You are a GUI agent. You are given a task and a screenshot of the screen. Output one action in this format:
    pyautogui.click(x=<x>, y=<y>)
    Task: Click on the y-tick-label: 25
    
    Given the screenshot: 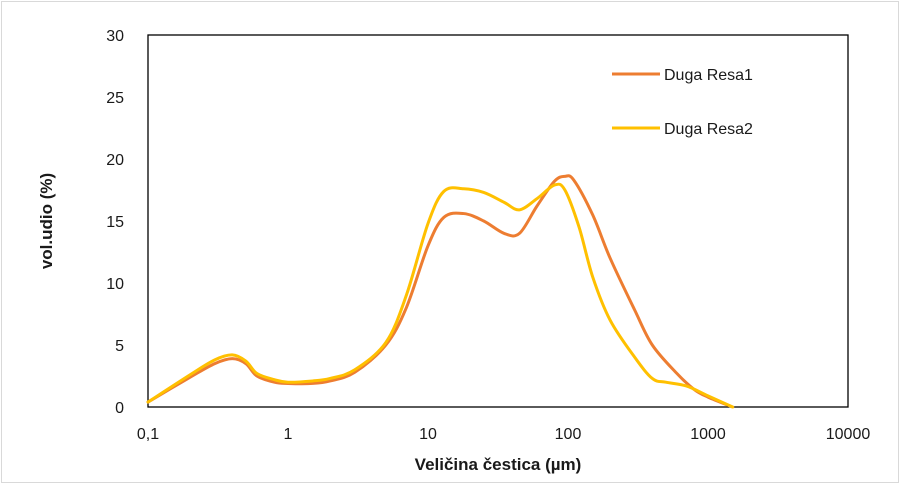 What is the action you would take?
    pyautogui.click(x=115, y=98)
    